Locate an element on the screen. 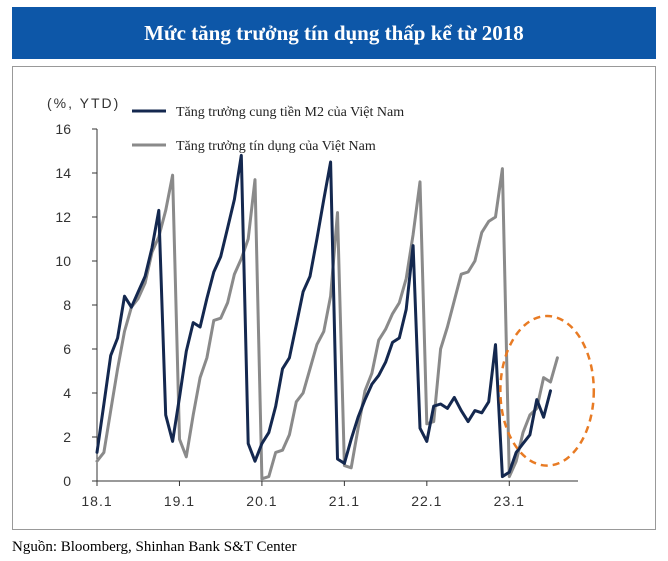 This screenshot has width=668, height=561. y-tick-label: 6 is located at coordinates (67, 349).